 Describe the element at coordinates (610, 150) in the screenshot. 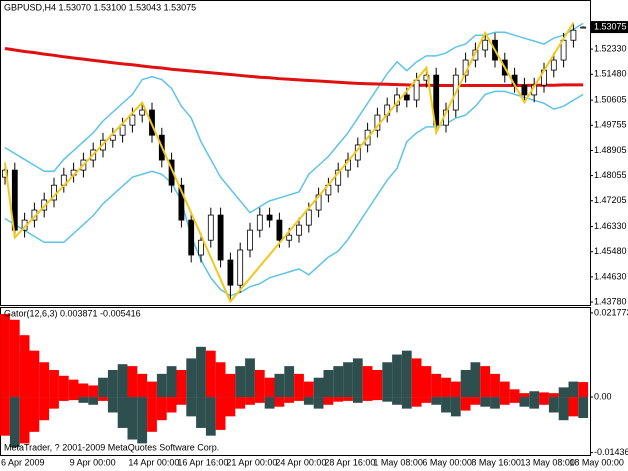

I see `y-tick-label: 1.48905` at that location.